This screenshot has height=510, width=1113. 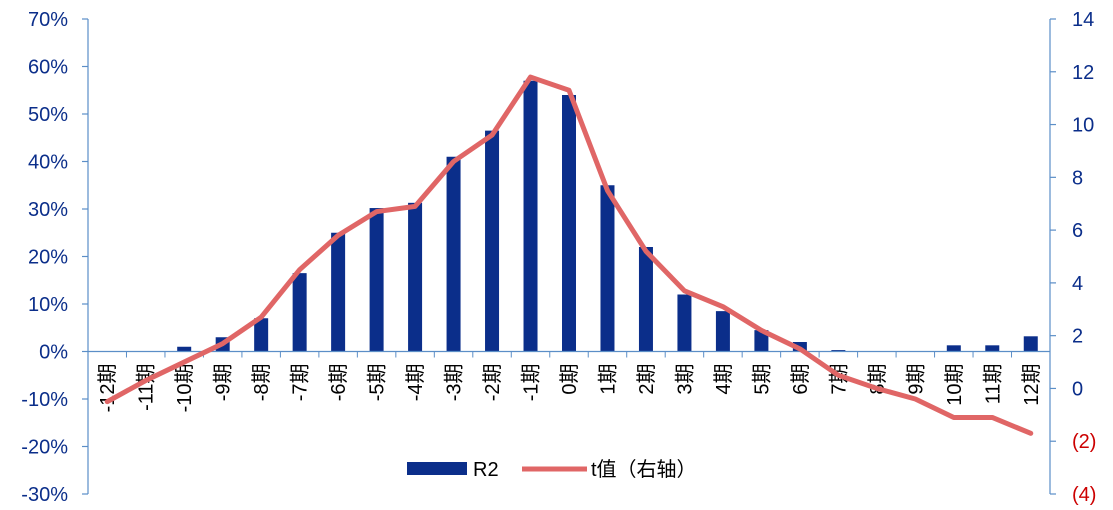 I want to click on legend: R2 t值（右轴）, so click(x=552, y=469).